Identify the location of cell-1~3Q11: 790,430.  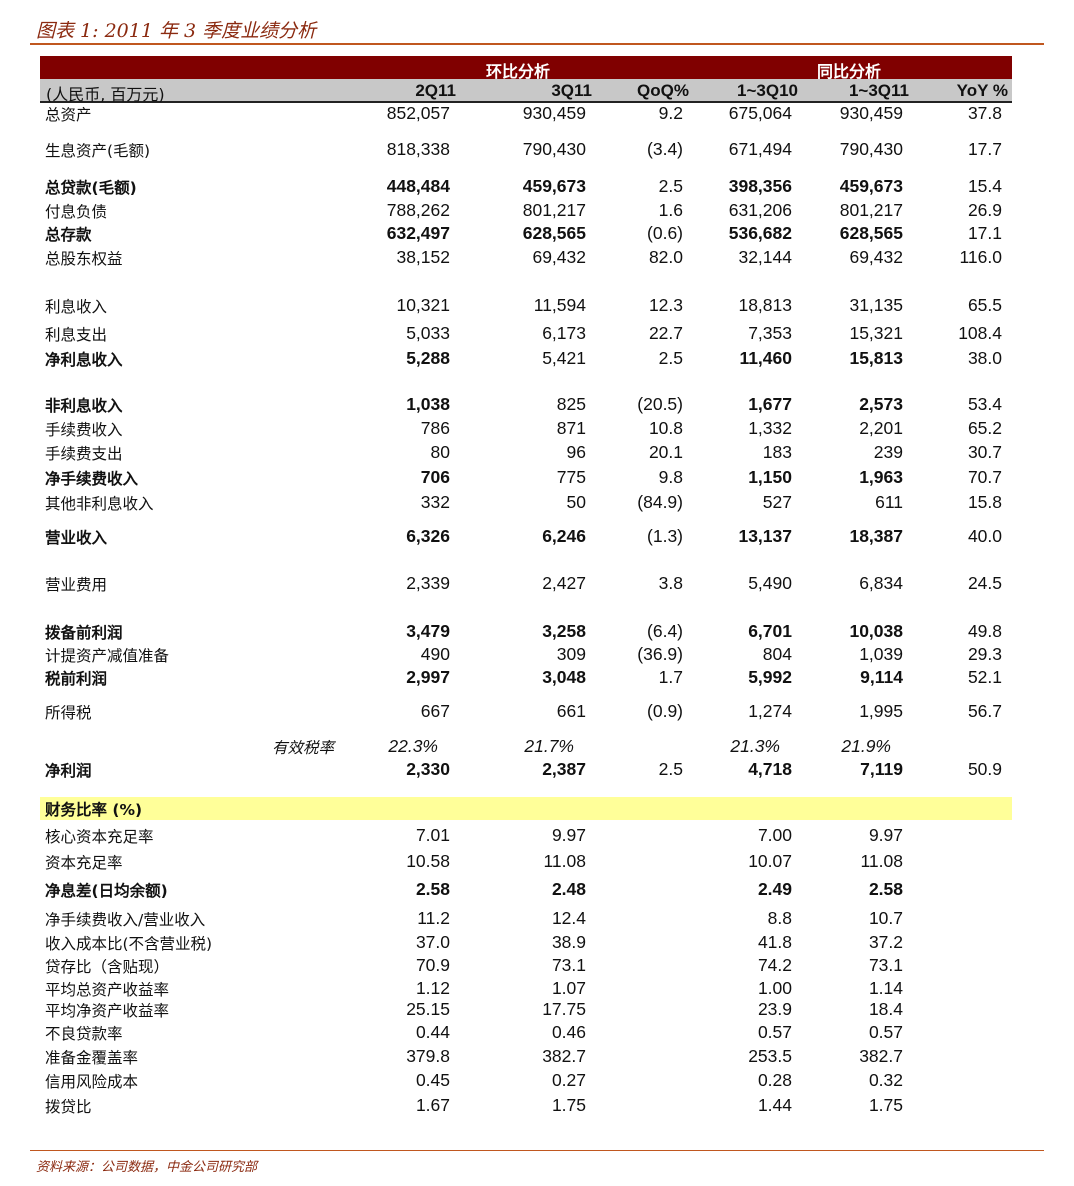
(871, 149).